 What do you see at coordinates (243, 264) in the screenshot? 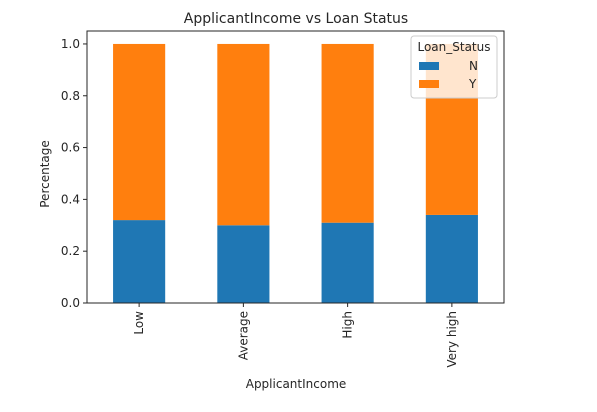
I see `bar-n-average` at bounding box center [243, 264].